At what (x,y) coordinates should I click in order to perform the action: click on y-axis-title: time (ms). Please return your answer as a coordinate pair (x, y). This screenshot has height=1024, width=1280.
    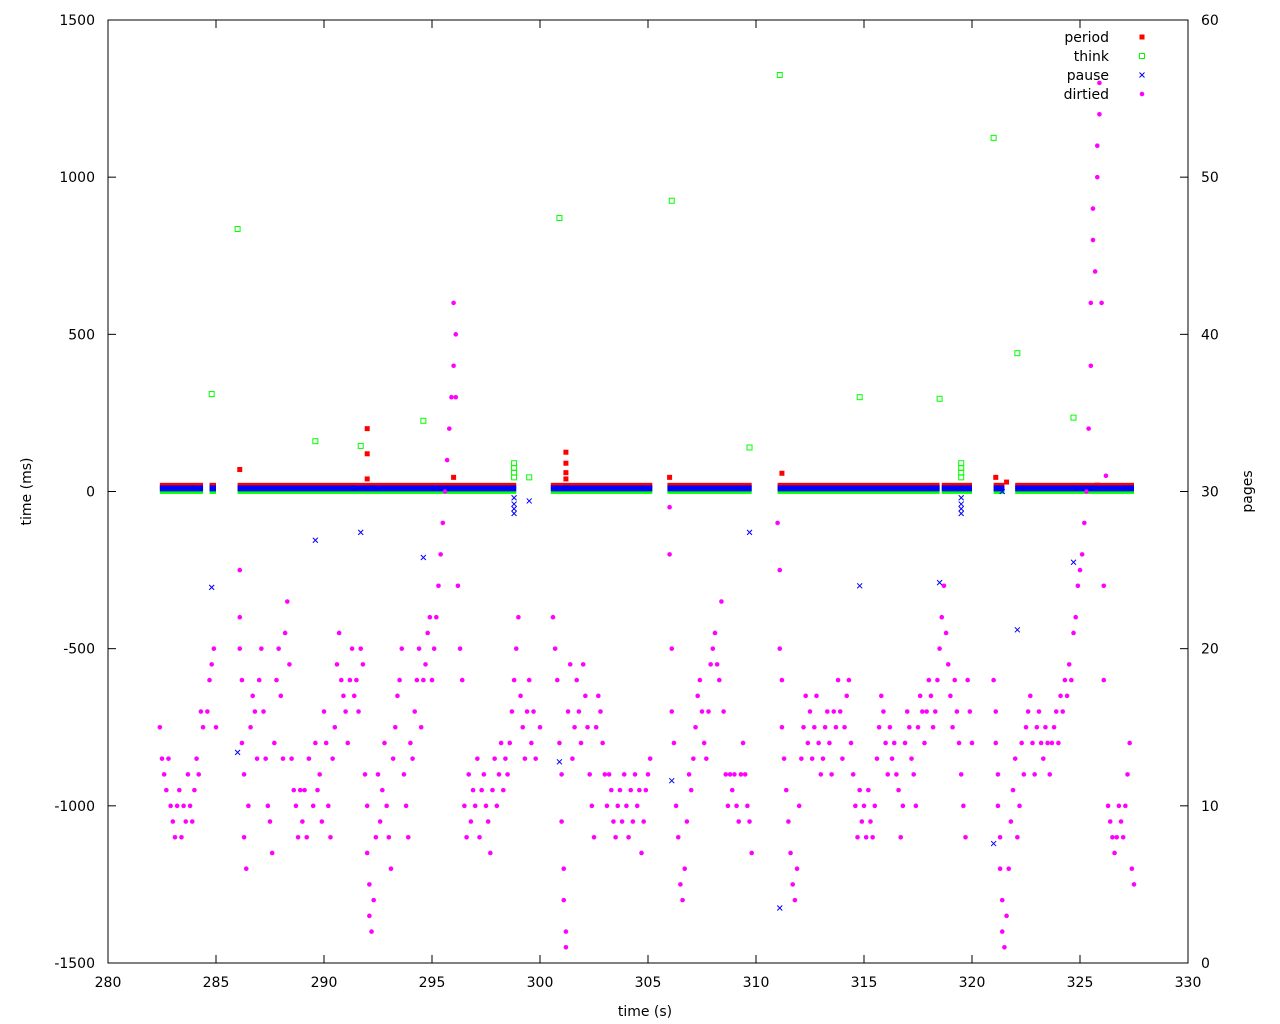
    Looking at the image, I should click on (27, 492).